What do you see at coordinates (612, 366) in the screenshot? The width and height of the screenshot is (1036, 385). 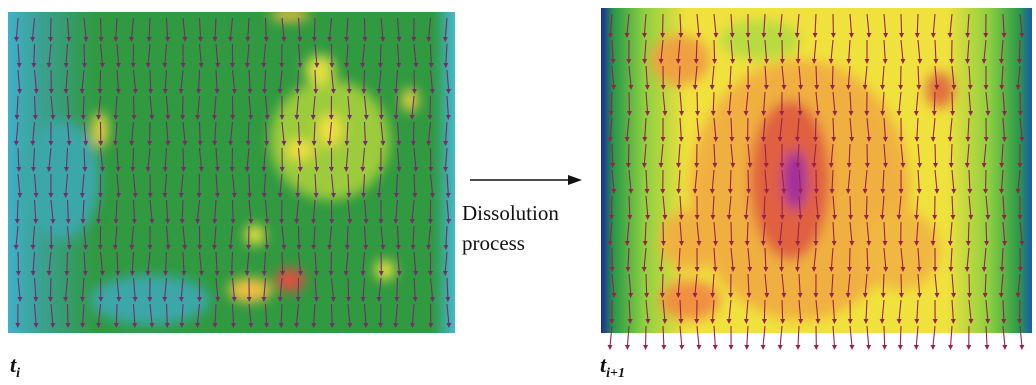 I see `panel-label: ti+1` at bounding box center [612, 366].